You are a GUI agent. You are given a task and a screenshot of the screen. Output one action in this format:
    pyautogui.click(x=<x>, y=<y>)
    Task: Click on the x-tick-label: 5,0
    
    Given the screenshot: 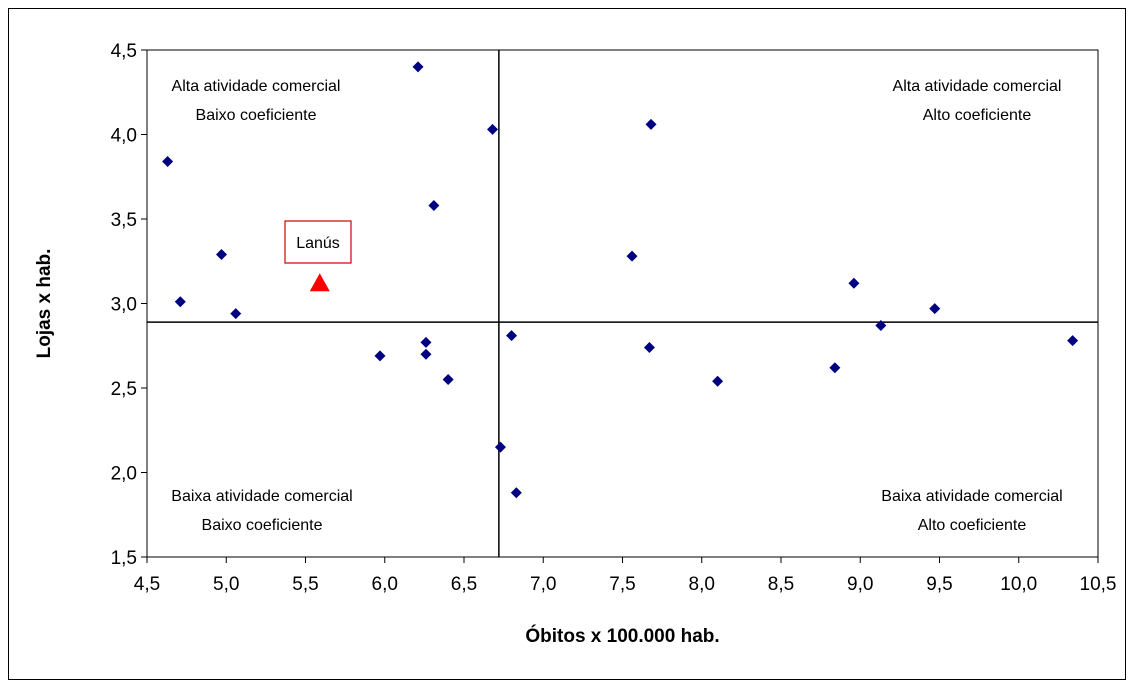 What is the action you would take?
    pyautogui.click(x=226, y=584)
    